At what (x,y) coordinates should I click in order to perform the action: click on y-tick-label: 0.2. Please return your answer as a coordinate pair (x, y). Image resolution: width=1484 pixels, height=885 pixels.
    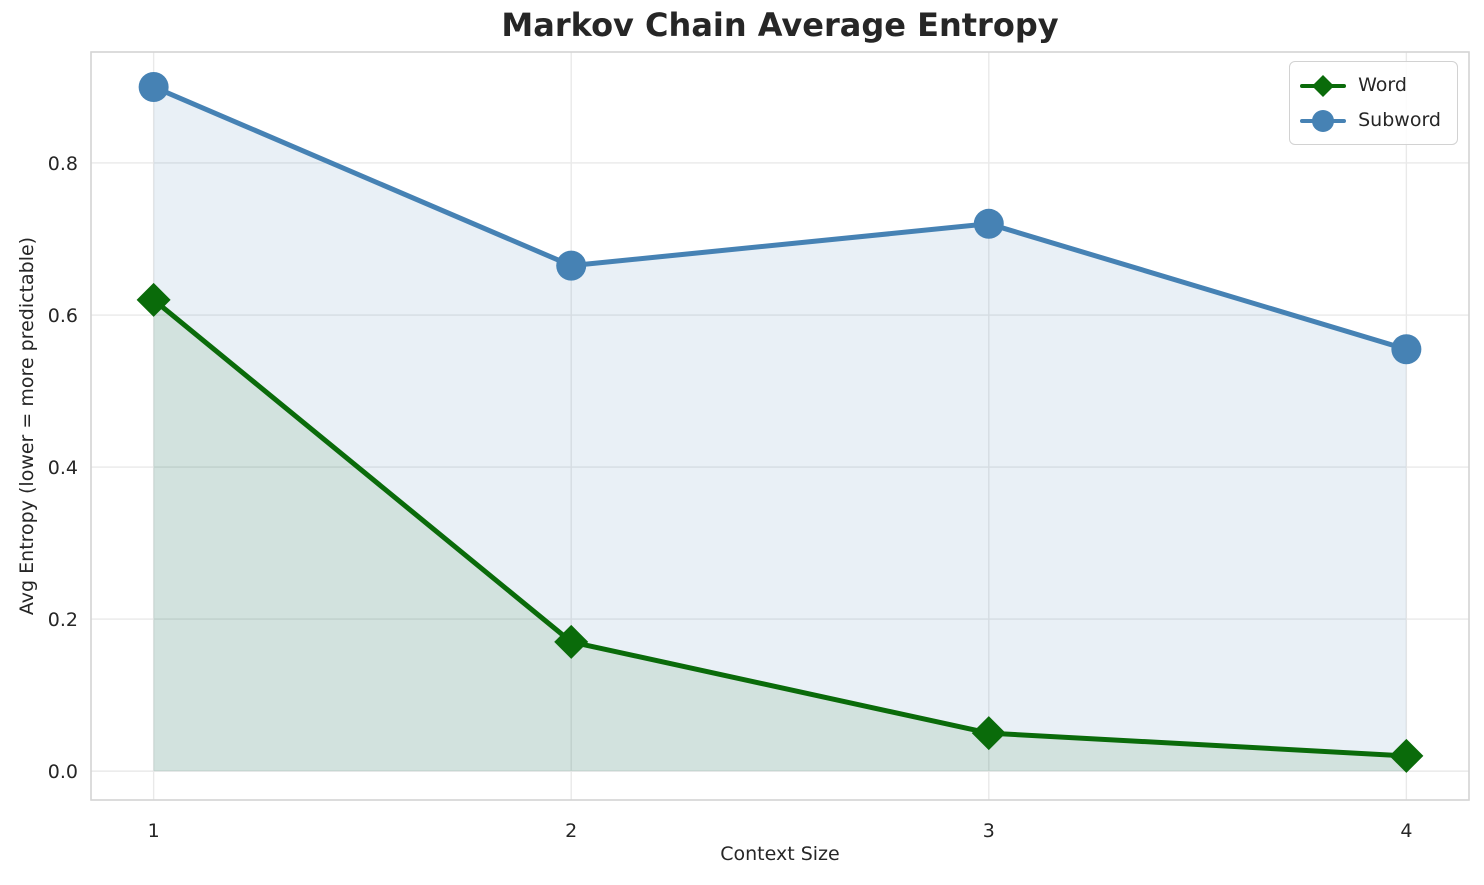
    Looking at the image, I should click on (63, 620).